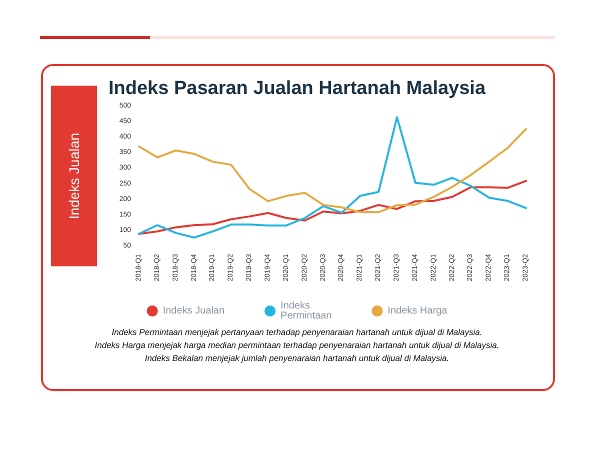  What do you see at coordinates (297, 88) in the screenshot?
I see `chart-title: Indeks Pasaran Jualan Hartanah Malaysia` at bounding box center [297, 88].